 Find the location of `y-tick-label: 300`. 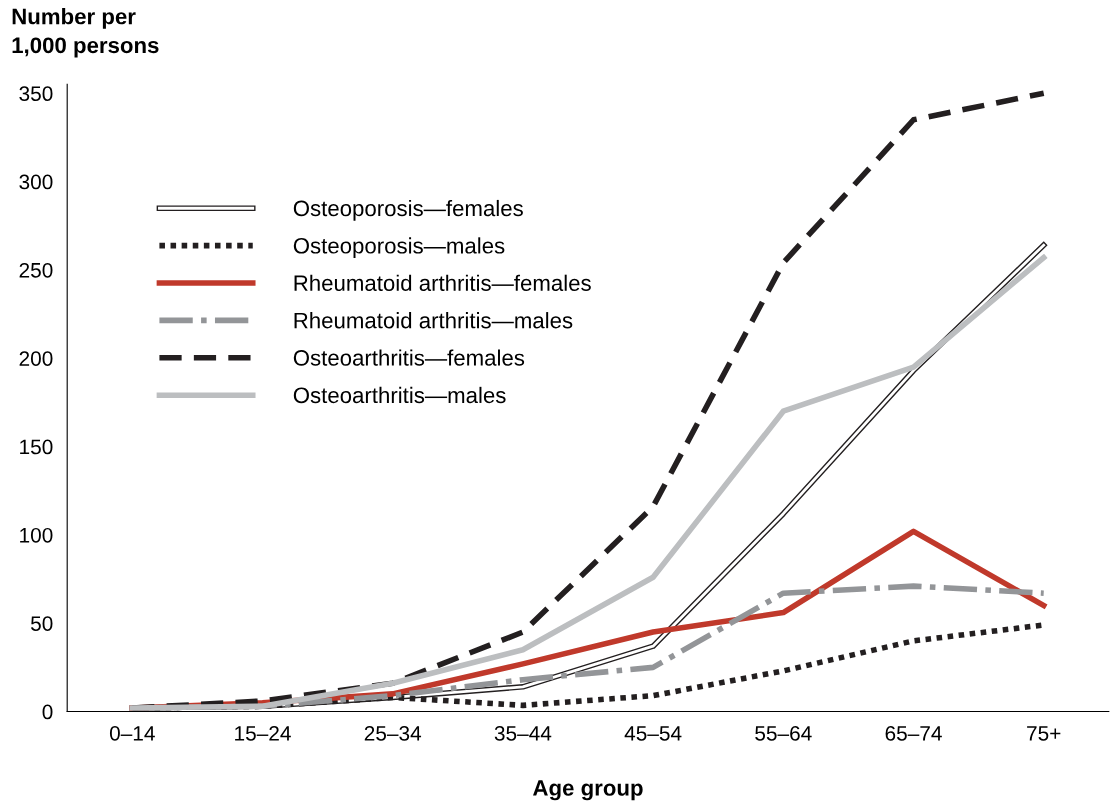

y-tick-label: 300 is located at coordinates (36, 182).